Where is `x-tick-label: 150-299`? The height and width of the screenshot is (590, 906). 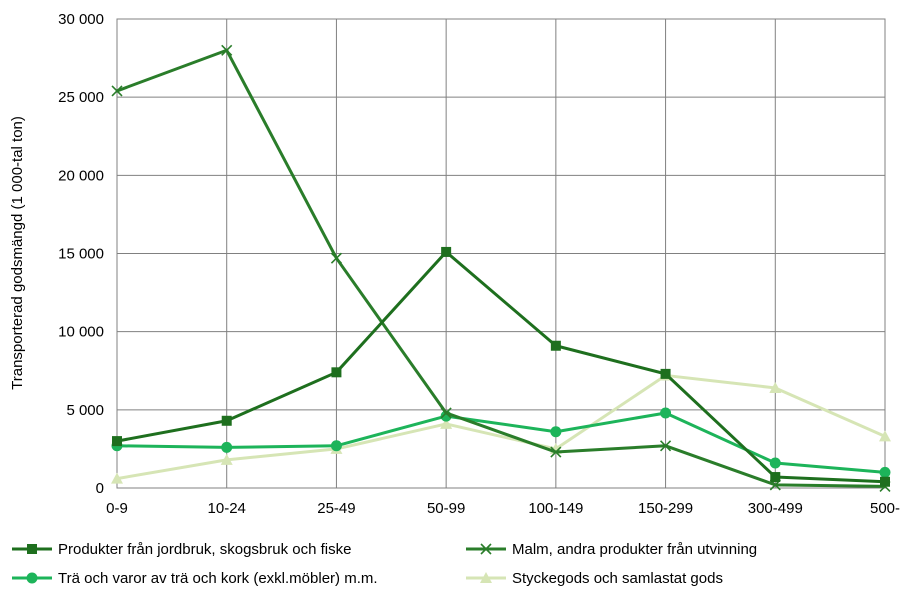 x-tick-label: 150-299 is located at coordinates (665, 508).